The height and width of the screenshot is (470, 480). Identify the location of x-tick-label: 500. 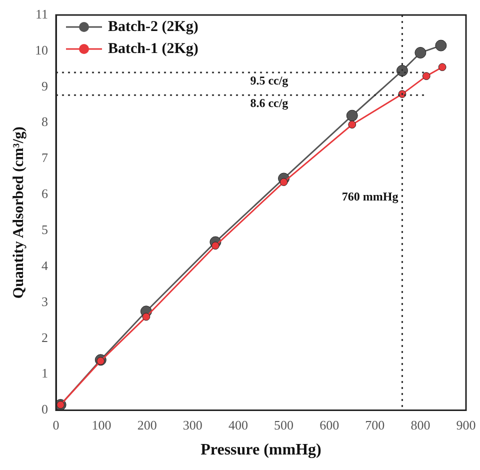
(284, 424).